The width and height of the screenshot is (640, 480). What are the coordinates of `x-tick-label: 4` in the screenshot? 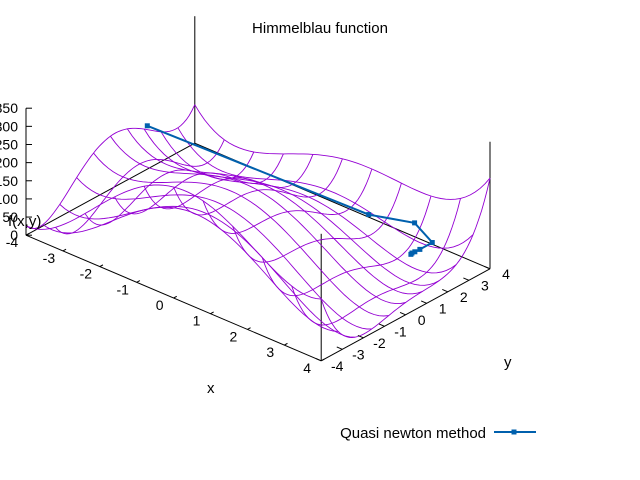 It's located at (307, 368).